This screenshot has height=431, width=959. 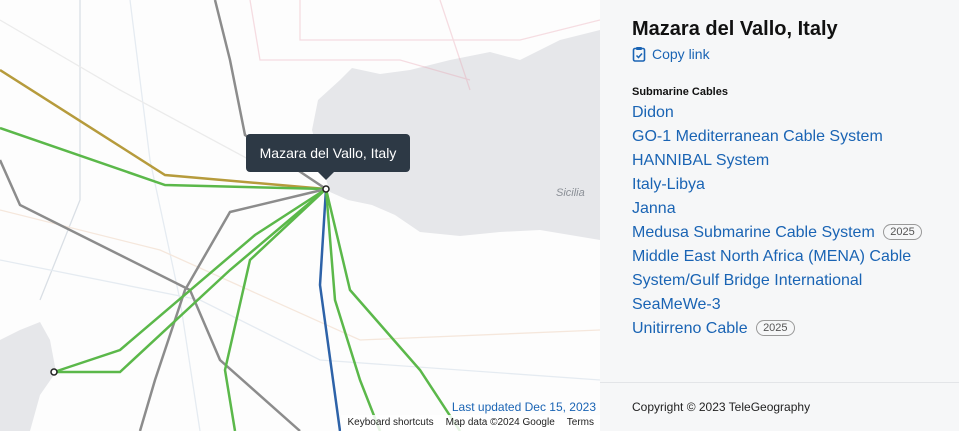 What do you see at coordinates (681, 54) in the screenshot?
I see `copy-link-text: Copy link` at bounding box center [681, 54].